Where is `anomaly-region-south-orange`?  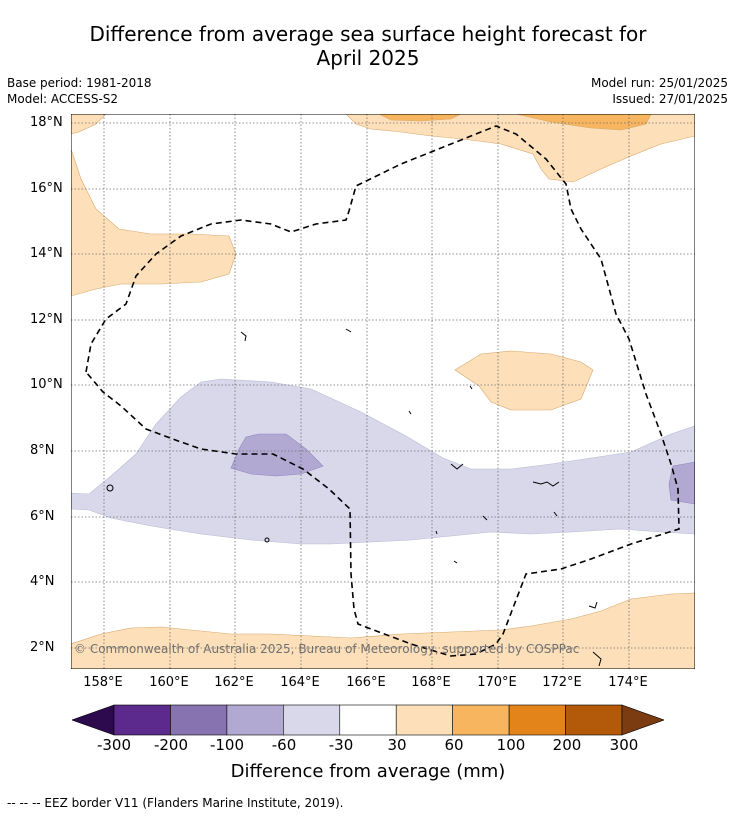
anomaly-region-south-orange is located at coordinates (383, 630).